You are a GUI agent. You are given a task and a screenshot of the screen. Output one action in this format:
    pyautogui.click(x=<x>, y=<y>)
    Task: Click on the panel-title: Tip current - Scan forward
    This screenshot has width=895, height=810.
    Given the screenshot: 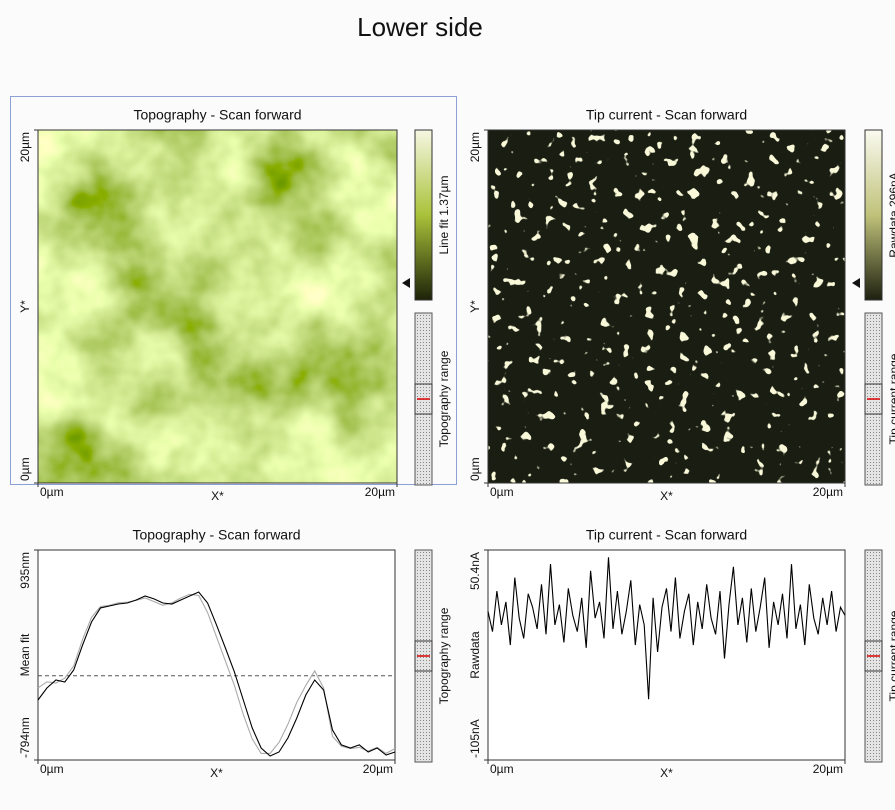 What is the action you would take?
    pyautogui.click(x=666, y=115)
    